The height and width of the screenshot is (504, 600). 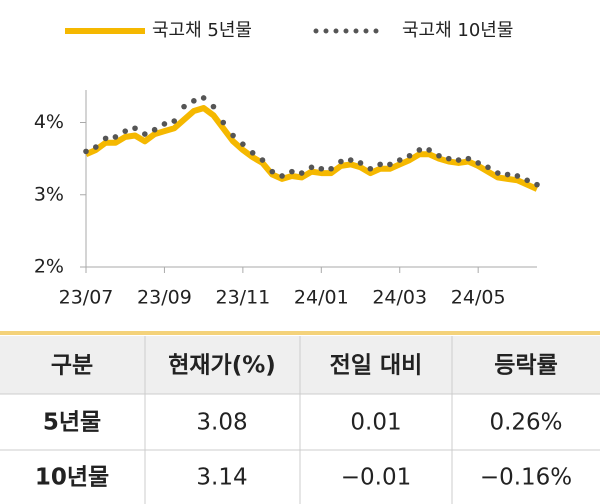 What do you see at coordinates (242, 298) in the screenshot?
I see `x-tick-label: 23/11` at bounding box center [242, 298].